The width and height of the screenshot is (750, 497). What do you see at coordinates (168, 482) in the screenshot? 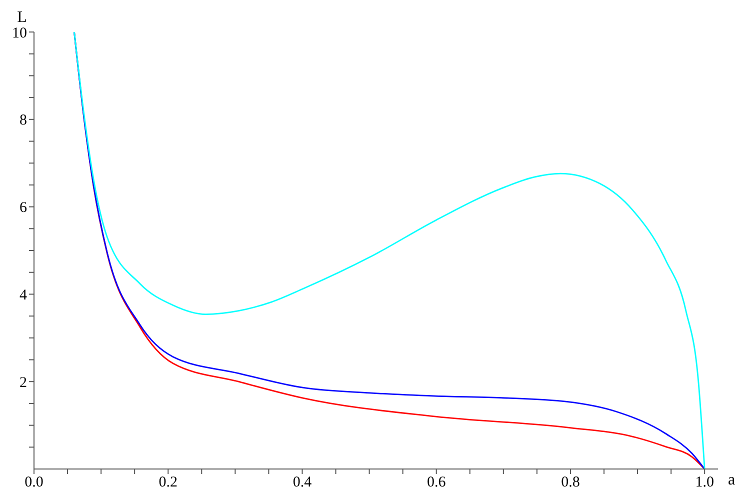
I see `x-tick-label: 0.2` at bounding box center [168, 482].